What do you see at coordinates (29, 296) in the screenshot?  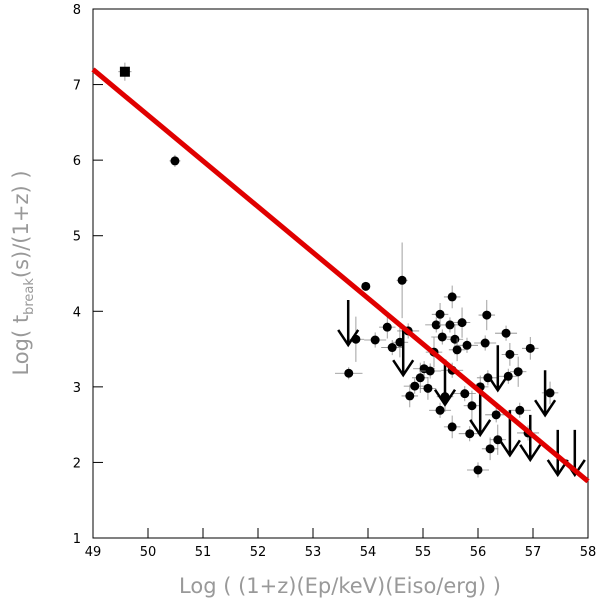 I see `y-label-sub: break` at bounding box center [29, 296].